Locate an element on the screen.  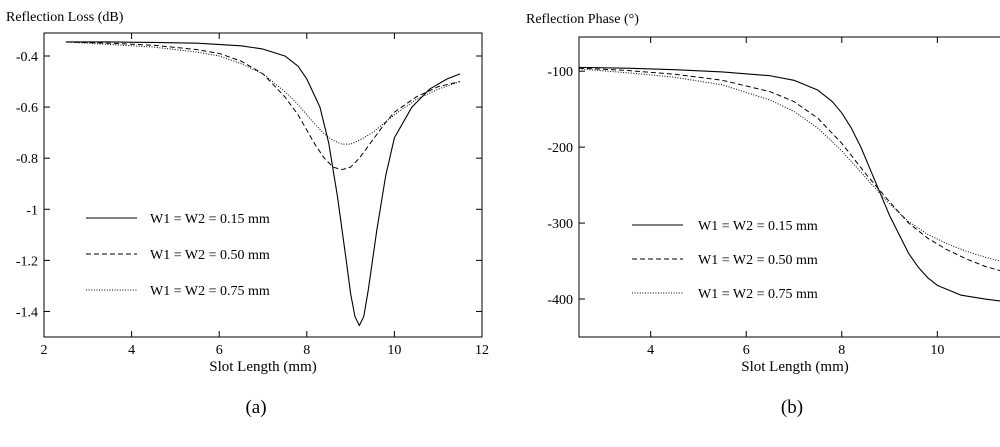
y-tick-label: -1.4 is located at coordinates (27, 312).